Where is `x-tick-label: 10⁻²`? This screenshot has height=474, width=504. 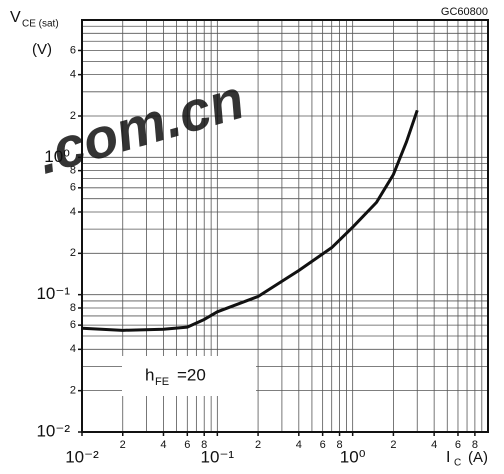 x-tick-label: 10⁻² is located at coordinates (82, 456).